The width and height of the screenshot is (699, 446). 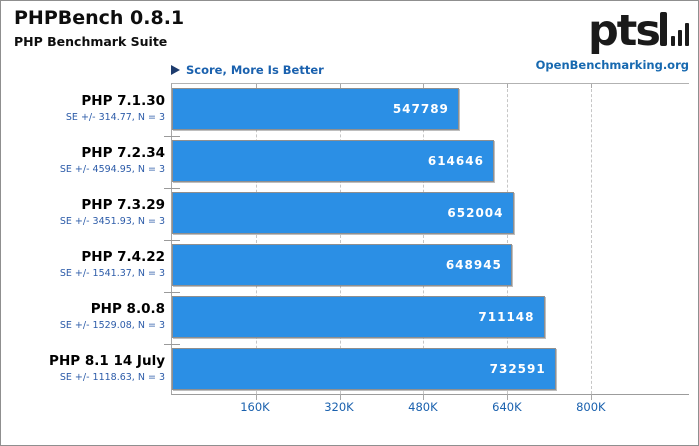 I want to click on page-subtitle: PHP Benchmark Suite, so click(x=91, y=41).